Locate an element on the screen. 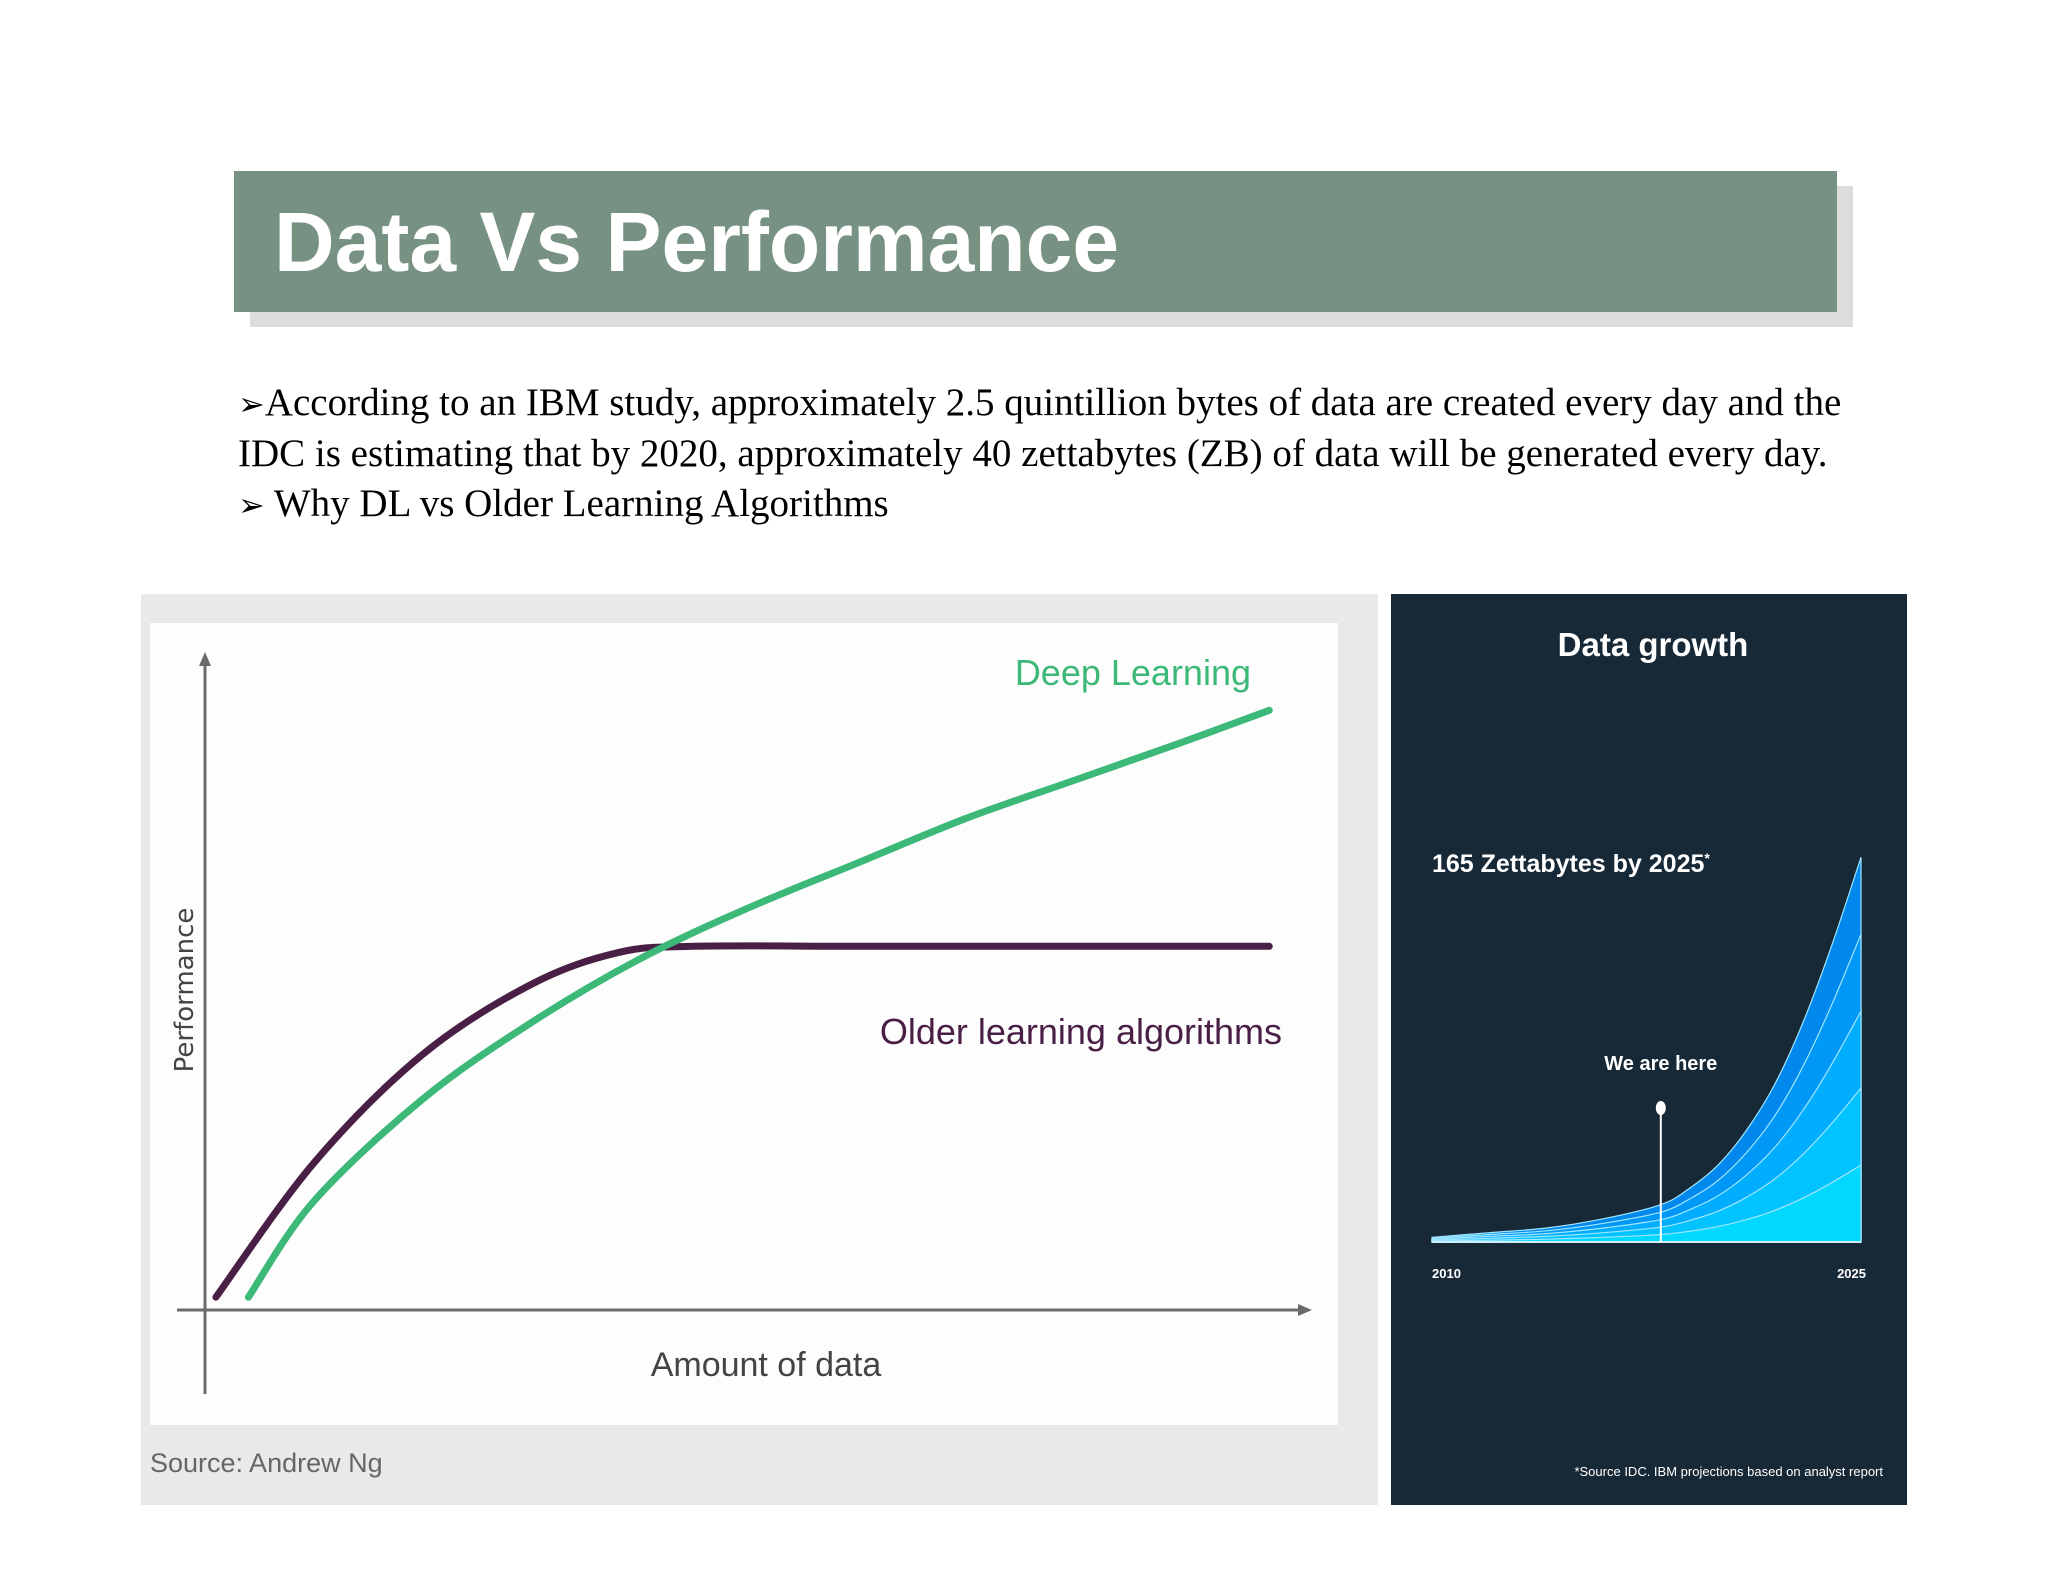  x-axis-label: Amount of data is located at coordinates (766, 1365).